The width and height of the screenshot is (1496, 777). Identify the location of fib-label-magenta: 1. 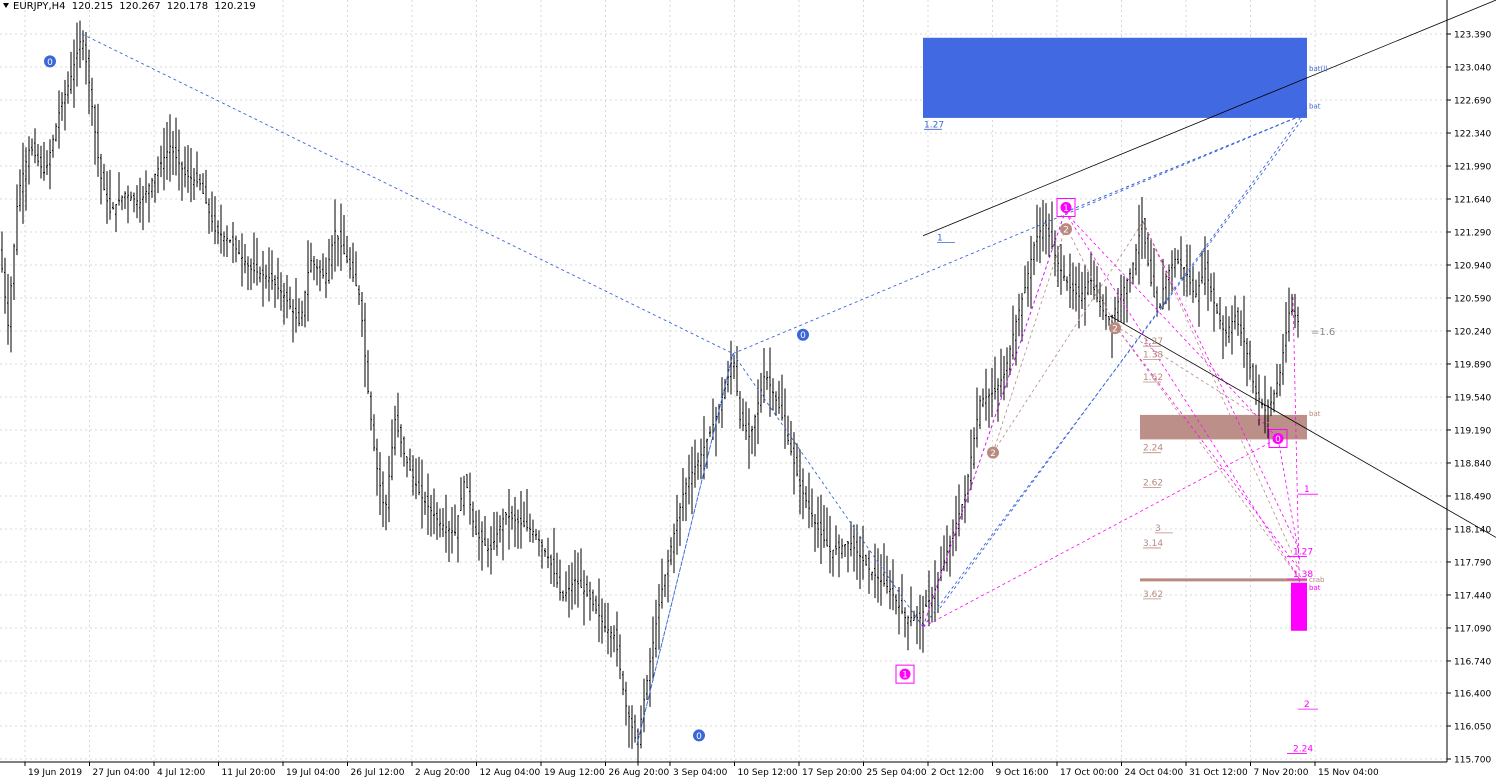
(1307, 490).